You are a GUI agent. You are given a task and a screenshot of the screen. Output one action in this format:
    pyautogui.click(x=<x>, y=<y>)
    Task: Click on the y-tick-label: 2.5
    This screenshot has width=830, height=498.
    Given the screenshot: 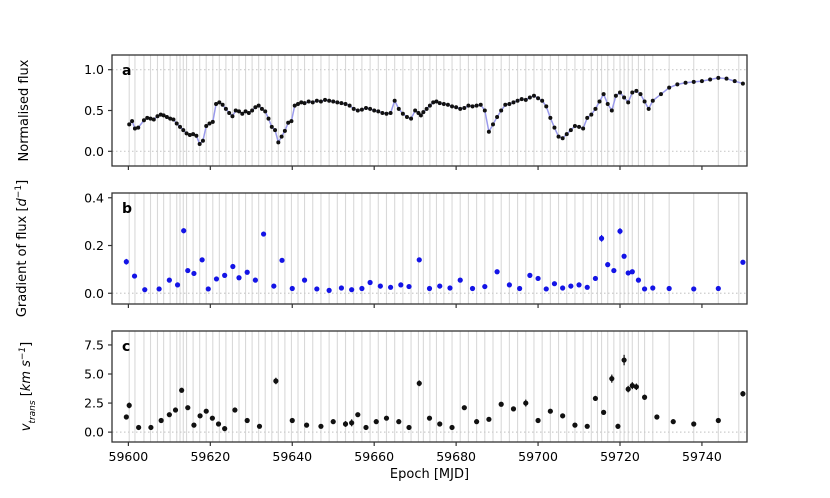 What is the action you would take?
    pyautogui.click(x=94, y=403)
    